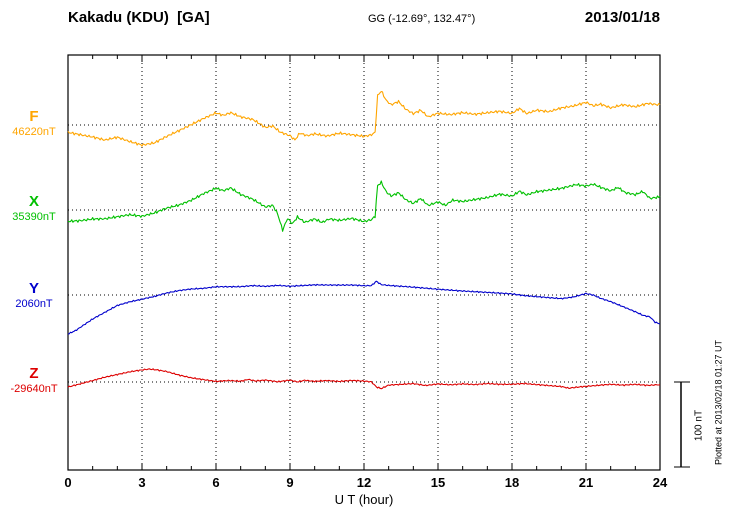 This screenshot has width=730, height=520. Describe the element at coordinates (33, 288) in the screenshot. I see `series-name-Y: Y` at that location.